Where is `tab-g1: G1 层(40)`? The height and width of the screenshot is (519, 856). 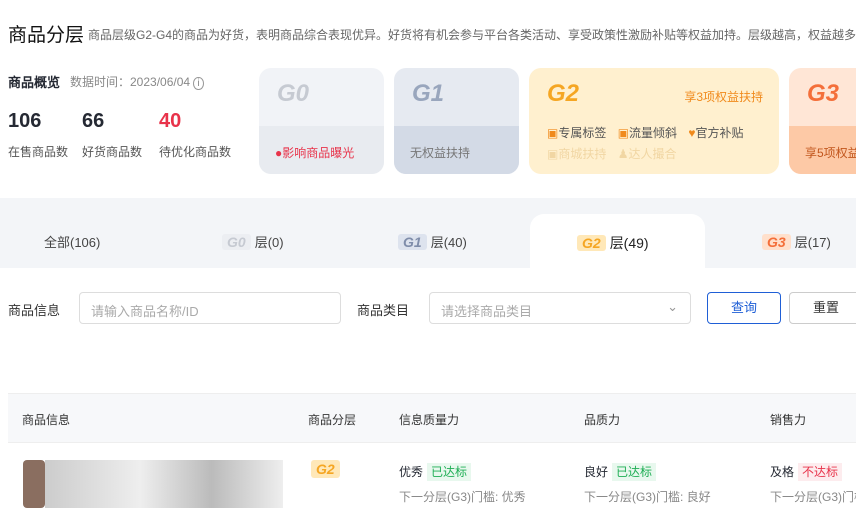 tab-g1: G1 层(40) is located at coordinates (432, 241).